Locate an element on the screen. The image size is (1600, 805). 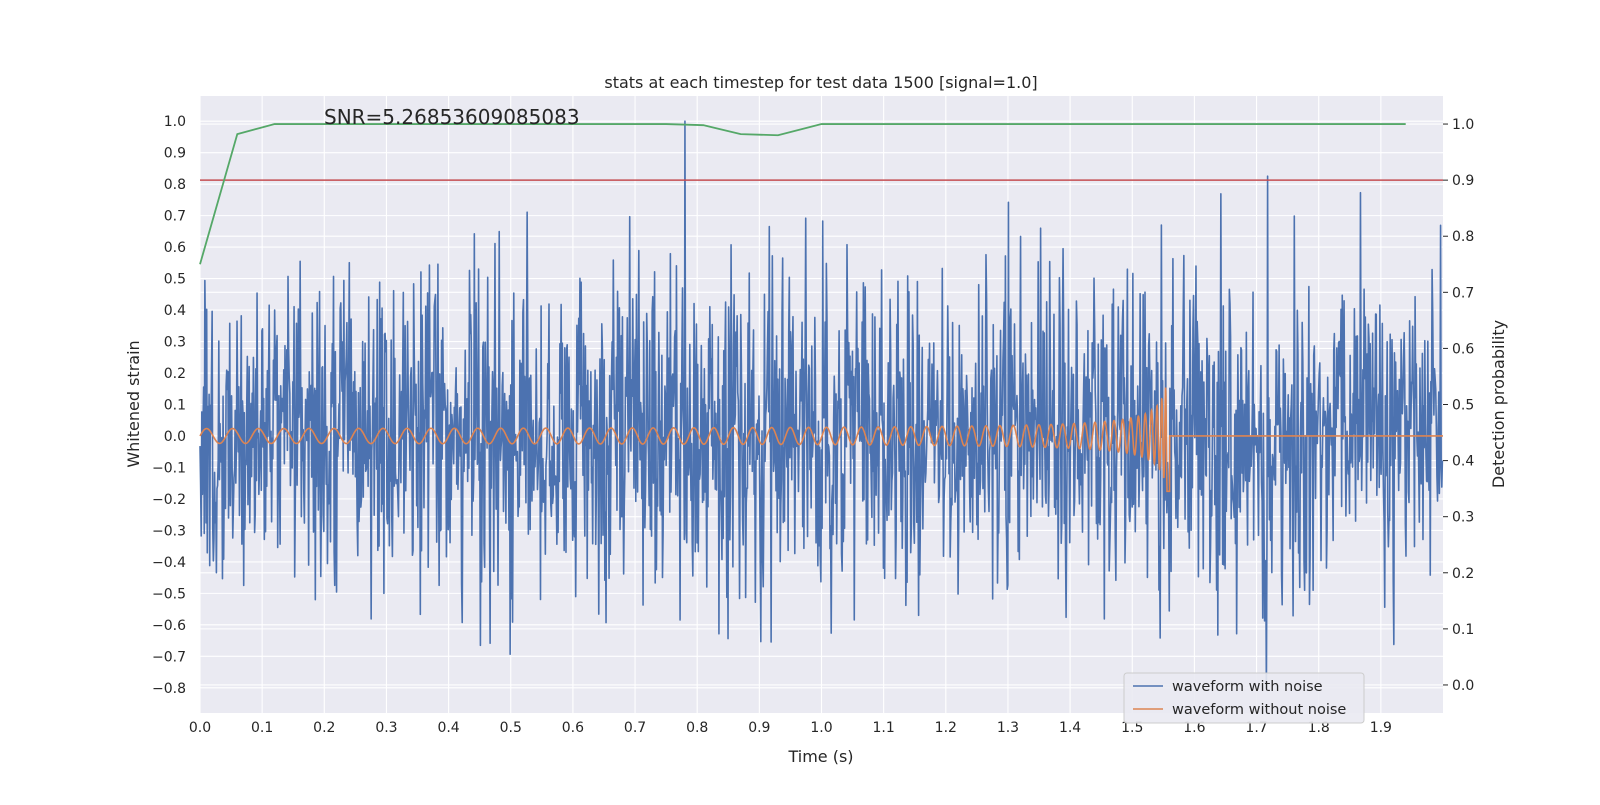
y-left-tick-label: −0.8 is located at coordinates (169, 689).